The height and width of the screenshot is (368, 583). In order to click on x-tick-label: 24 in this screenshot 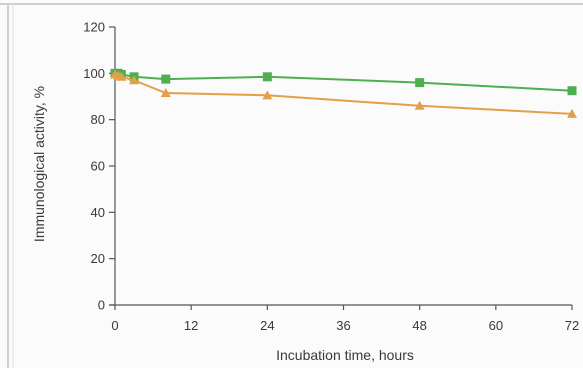, I will do `click(267, 325)`.